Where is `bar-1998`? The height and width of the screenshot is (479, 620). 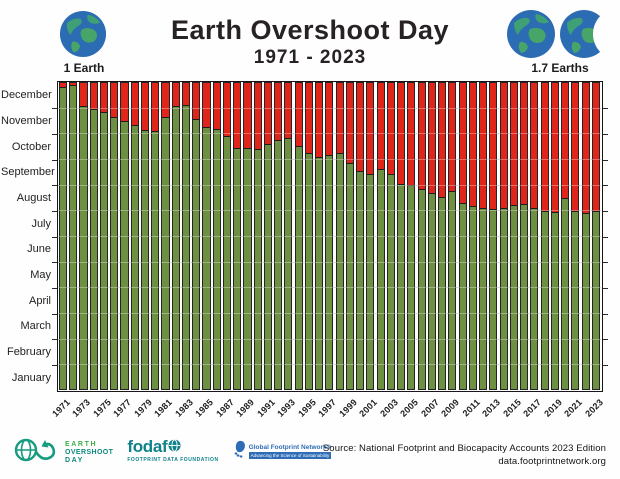 bar-1998 is located at coordinates (339, 236).